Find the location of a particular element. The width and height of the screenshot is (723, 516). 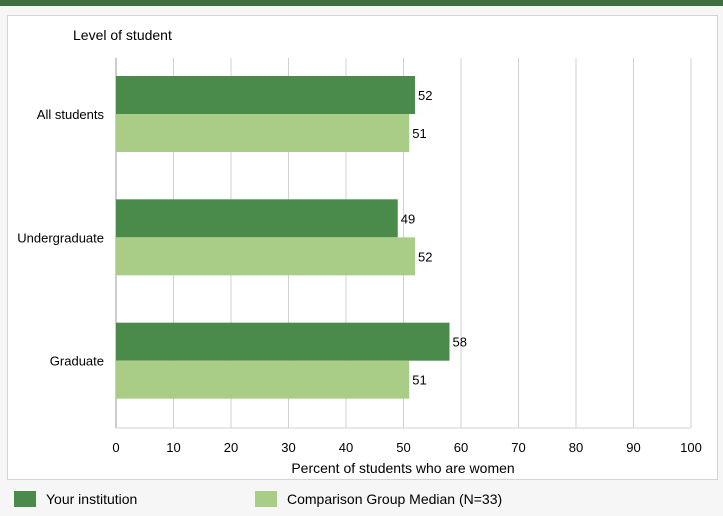

header-accent-bar is located at coordinates (361, 3).